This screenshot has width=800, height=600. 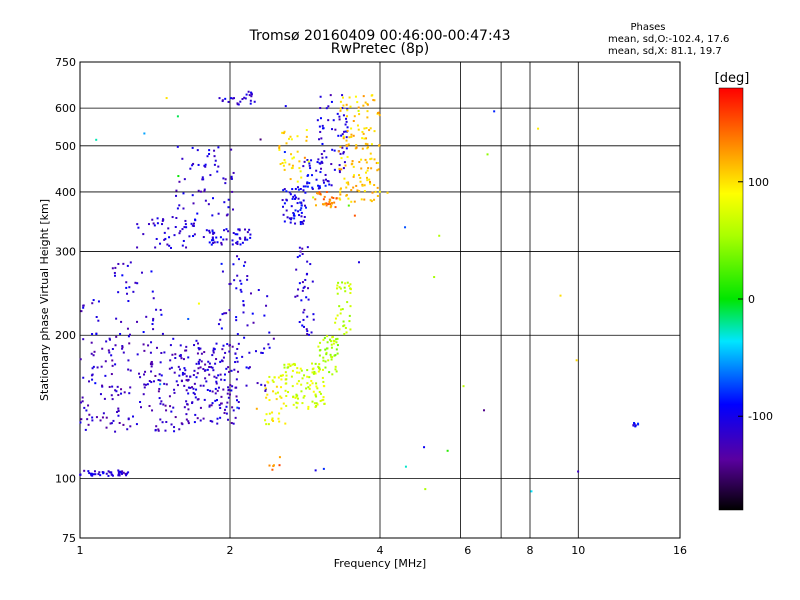 I want to click on colorbar-tick-label: 0, so click(x=751, y=299).